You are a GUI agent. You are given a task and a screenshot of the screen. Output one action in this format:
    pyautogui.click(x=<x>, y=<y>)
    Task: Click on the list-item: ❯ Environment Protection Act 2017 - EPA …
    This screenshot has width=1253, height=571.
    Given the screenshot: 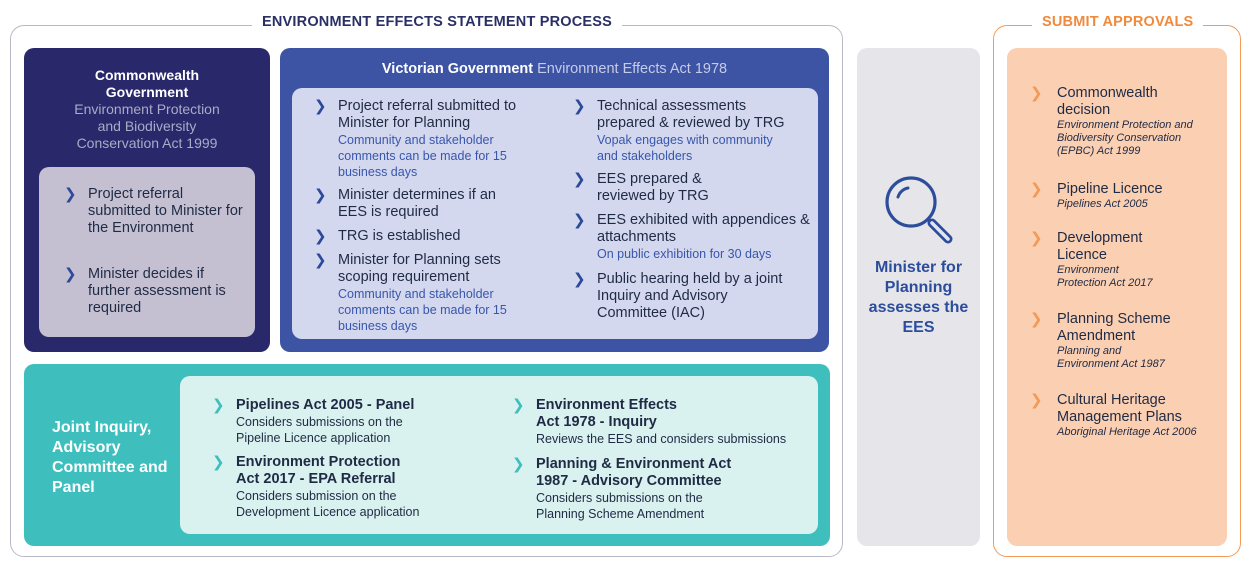 What is the action you would take?
    pyautogui.click(x=316, y=486)
    